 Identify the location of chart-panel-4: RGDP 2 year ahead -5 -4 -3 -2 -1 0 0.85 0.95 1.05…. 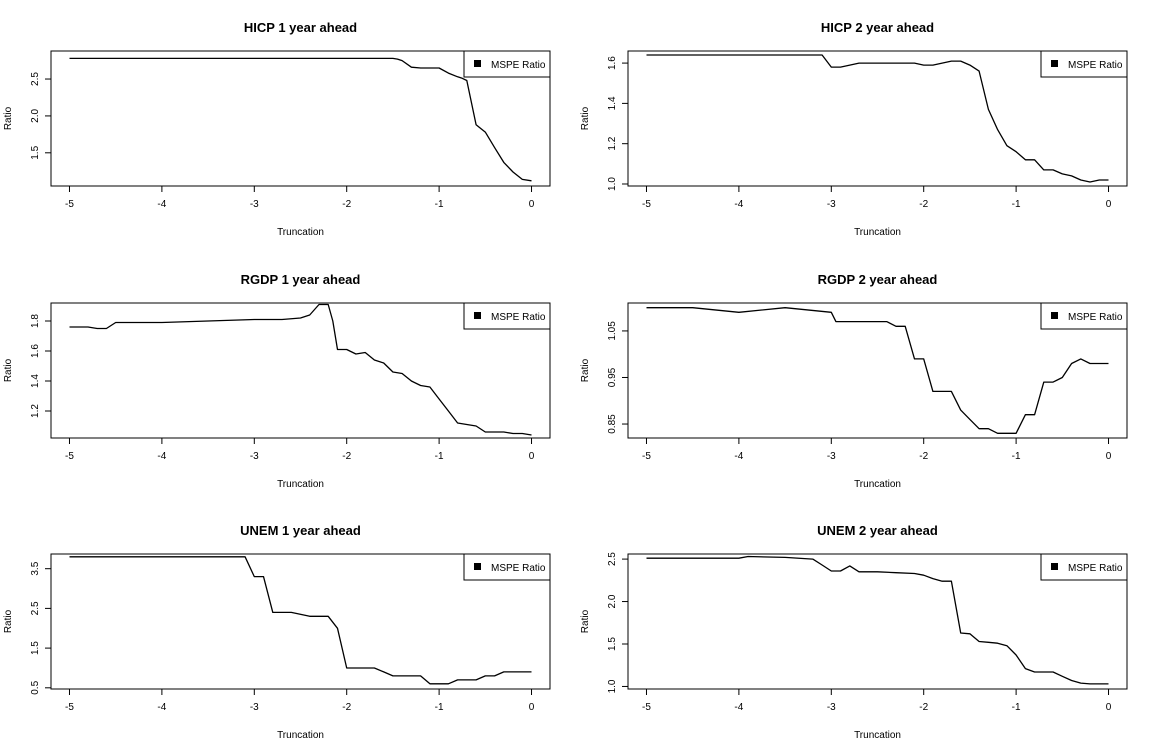
(854, 381).